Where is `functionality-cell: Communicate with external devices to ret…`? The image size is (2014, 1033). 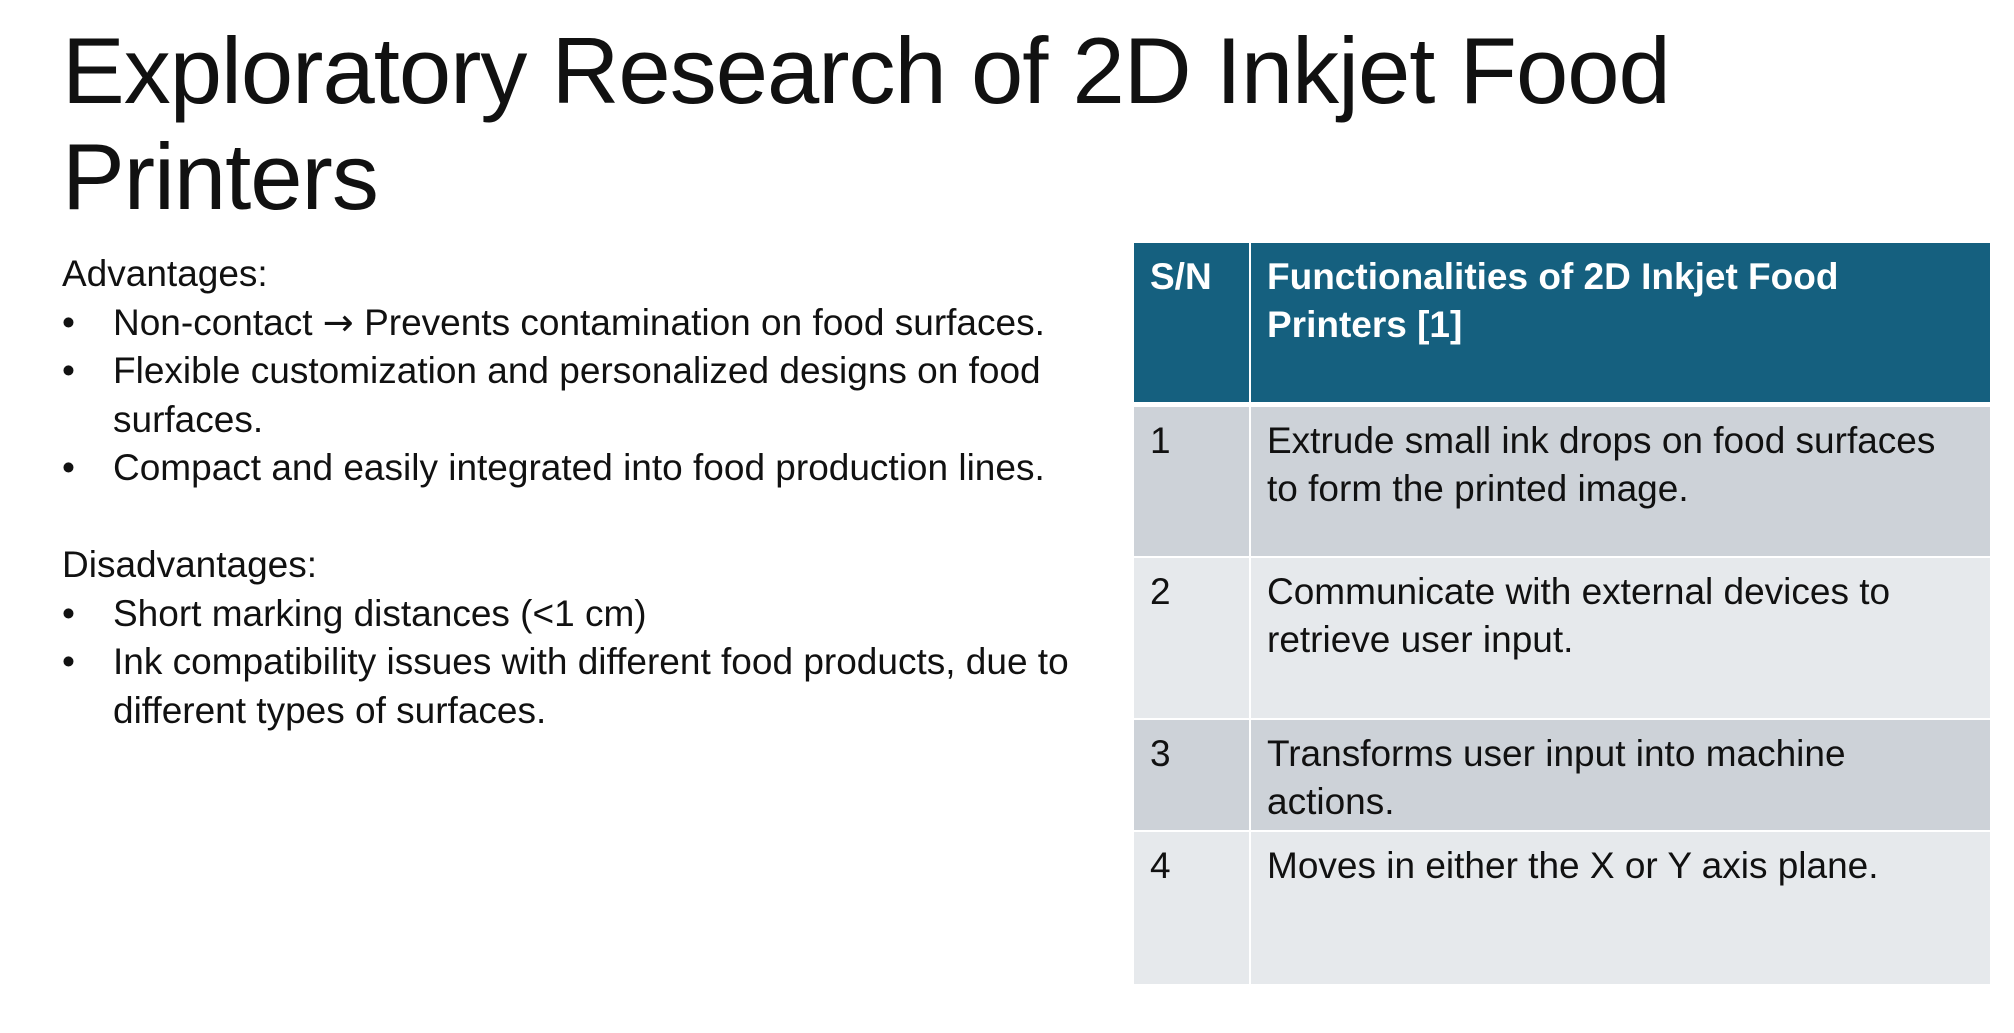 functionality-cell: Communicate with external devices to ret… is located at coordinates (1620, 638).